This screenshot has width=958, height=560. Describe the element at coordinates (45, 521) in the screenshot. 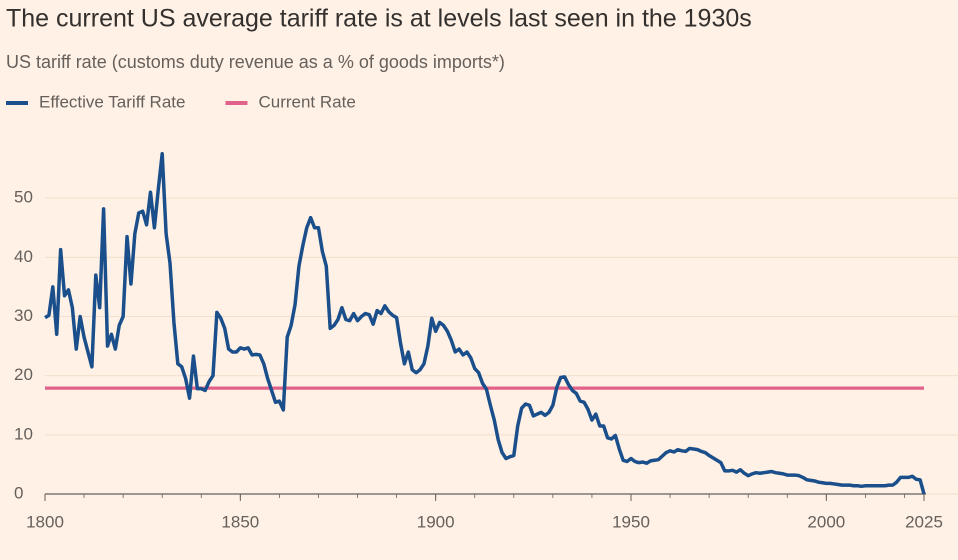

I see `x-tick-label: 1800` at that location.